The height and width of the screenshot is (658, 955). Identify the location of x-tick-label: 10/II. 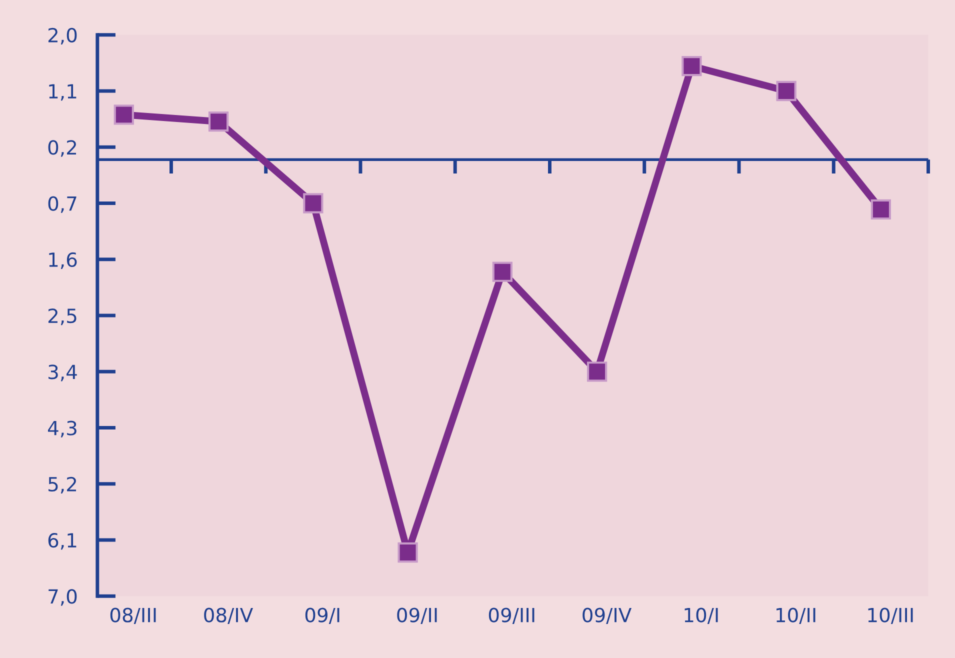
(796, 616).